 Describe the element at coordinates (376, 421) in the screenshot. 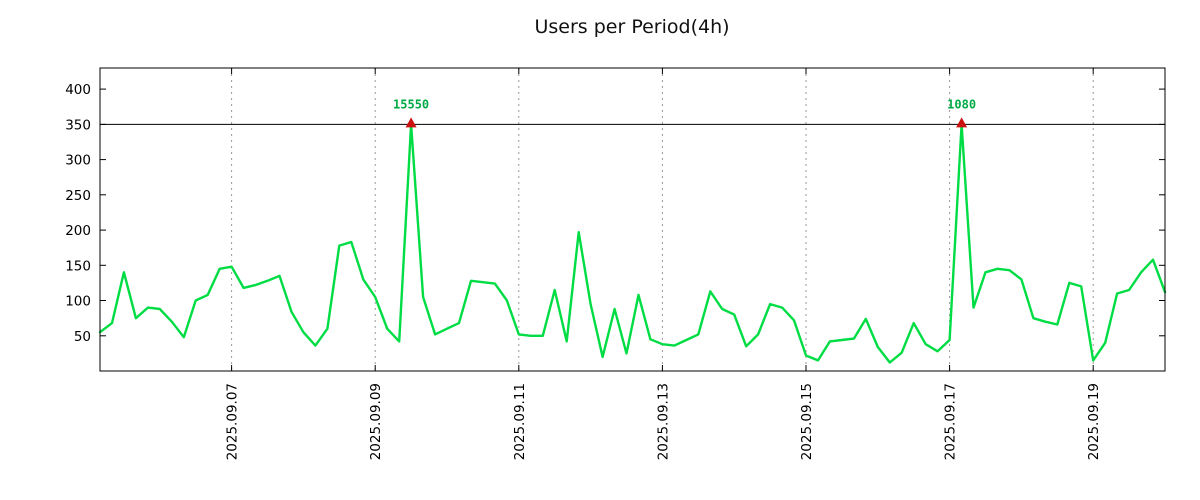

I see `x-tick-label: 2025.09.09` at that location.